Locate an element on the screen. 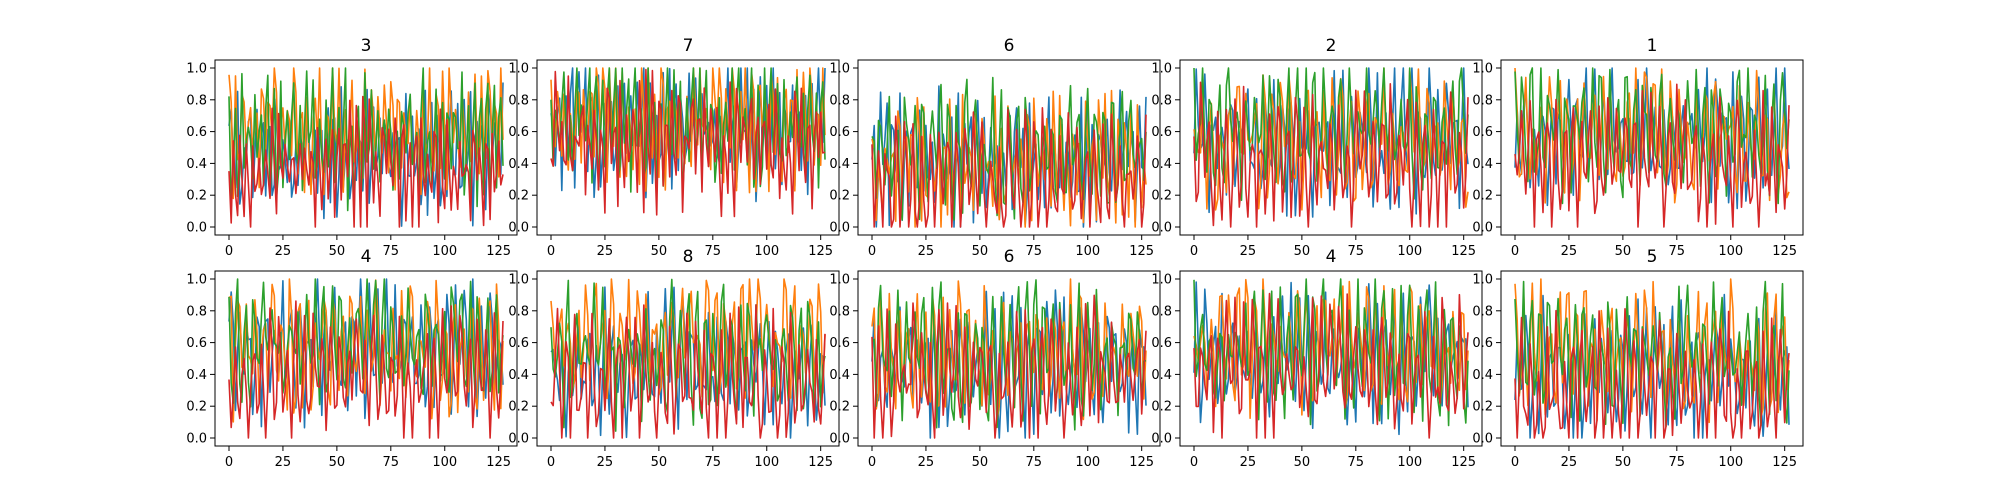 This screenshot has width=2000, height=500. subplot-title: 8 is located at coordinates (688, 257).